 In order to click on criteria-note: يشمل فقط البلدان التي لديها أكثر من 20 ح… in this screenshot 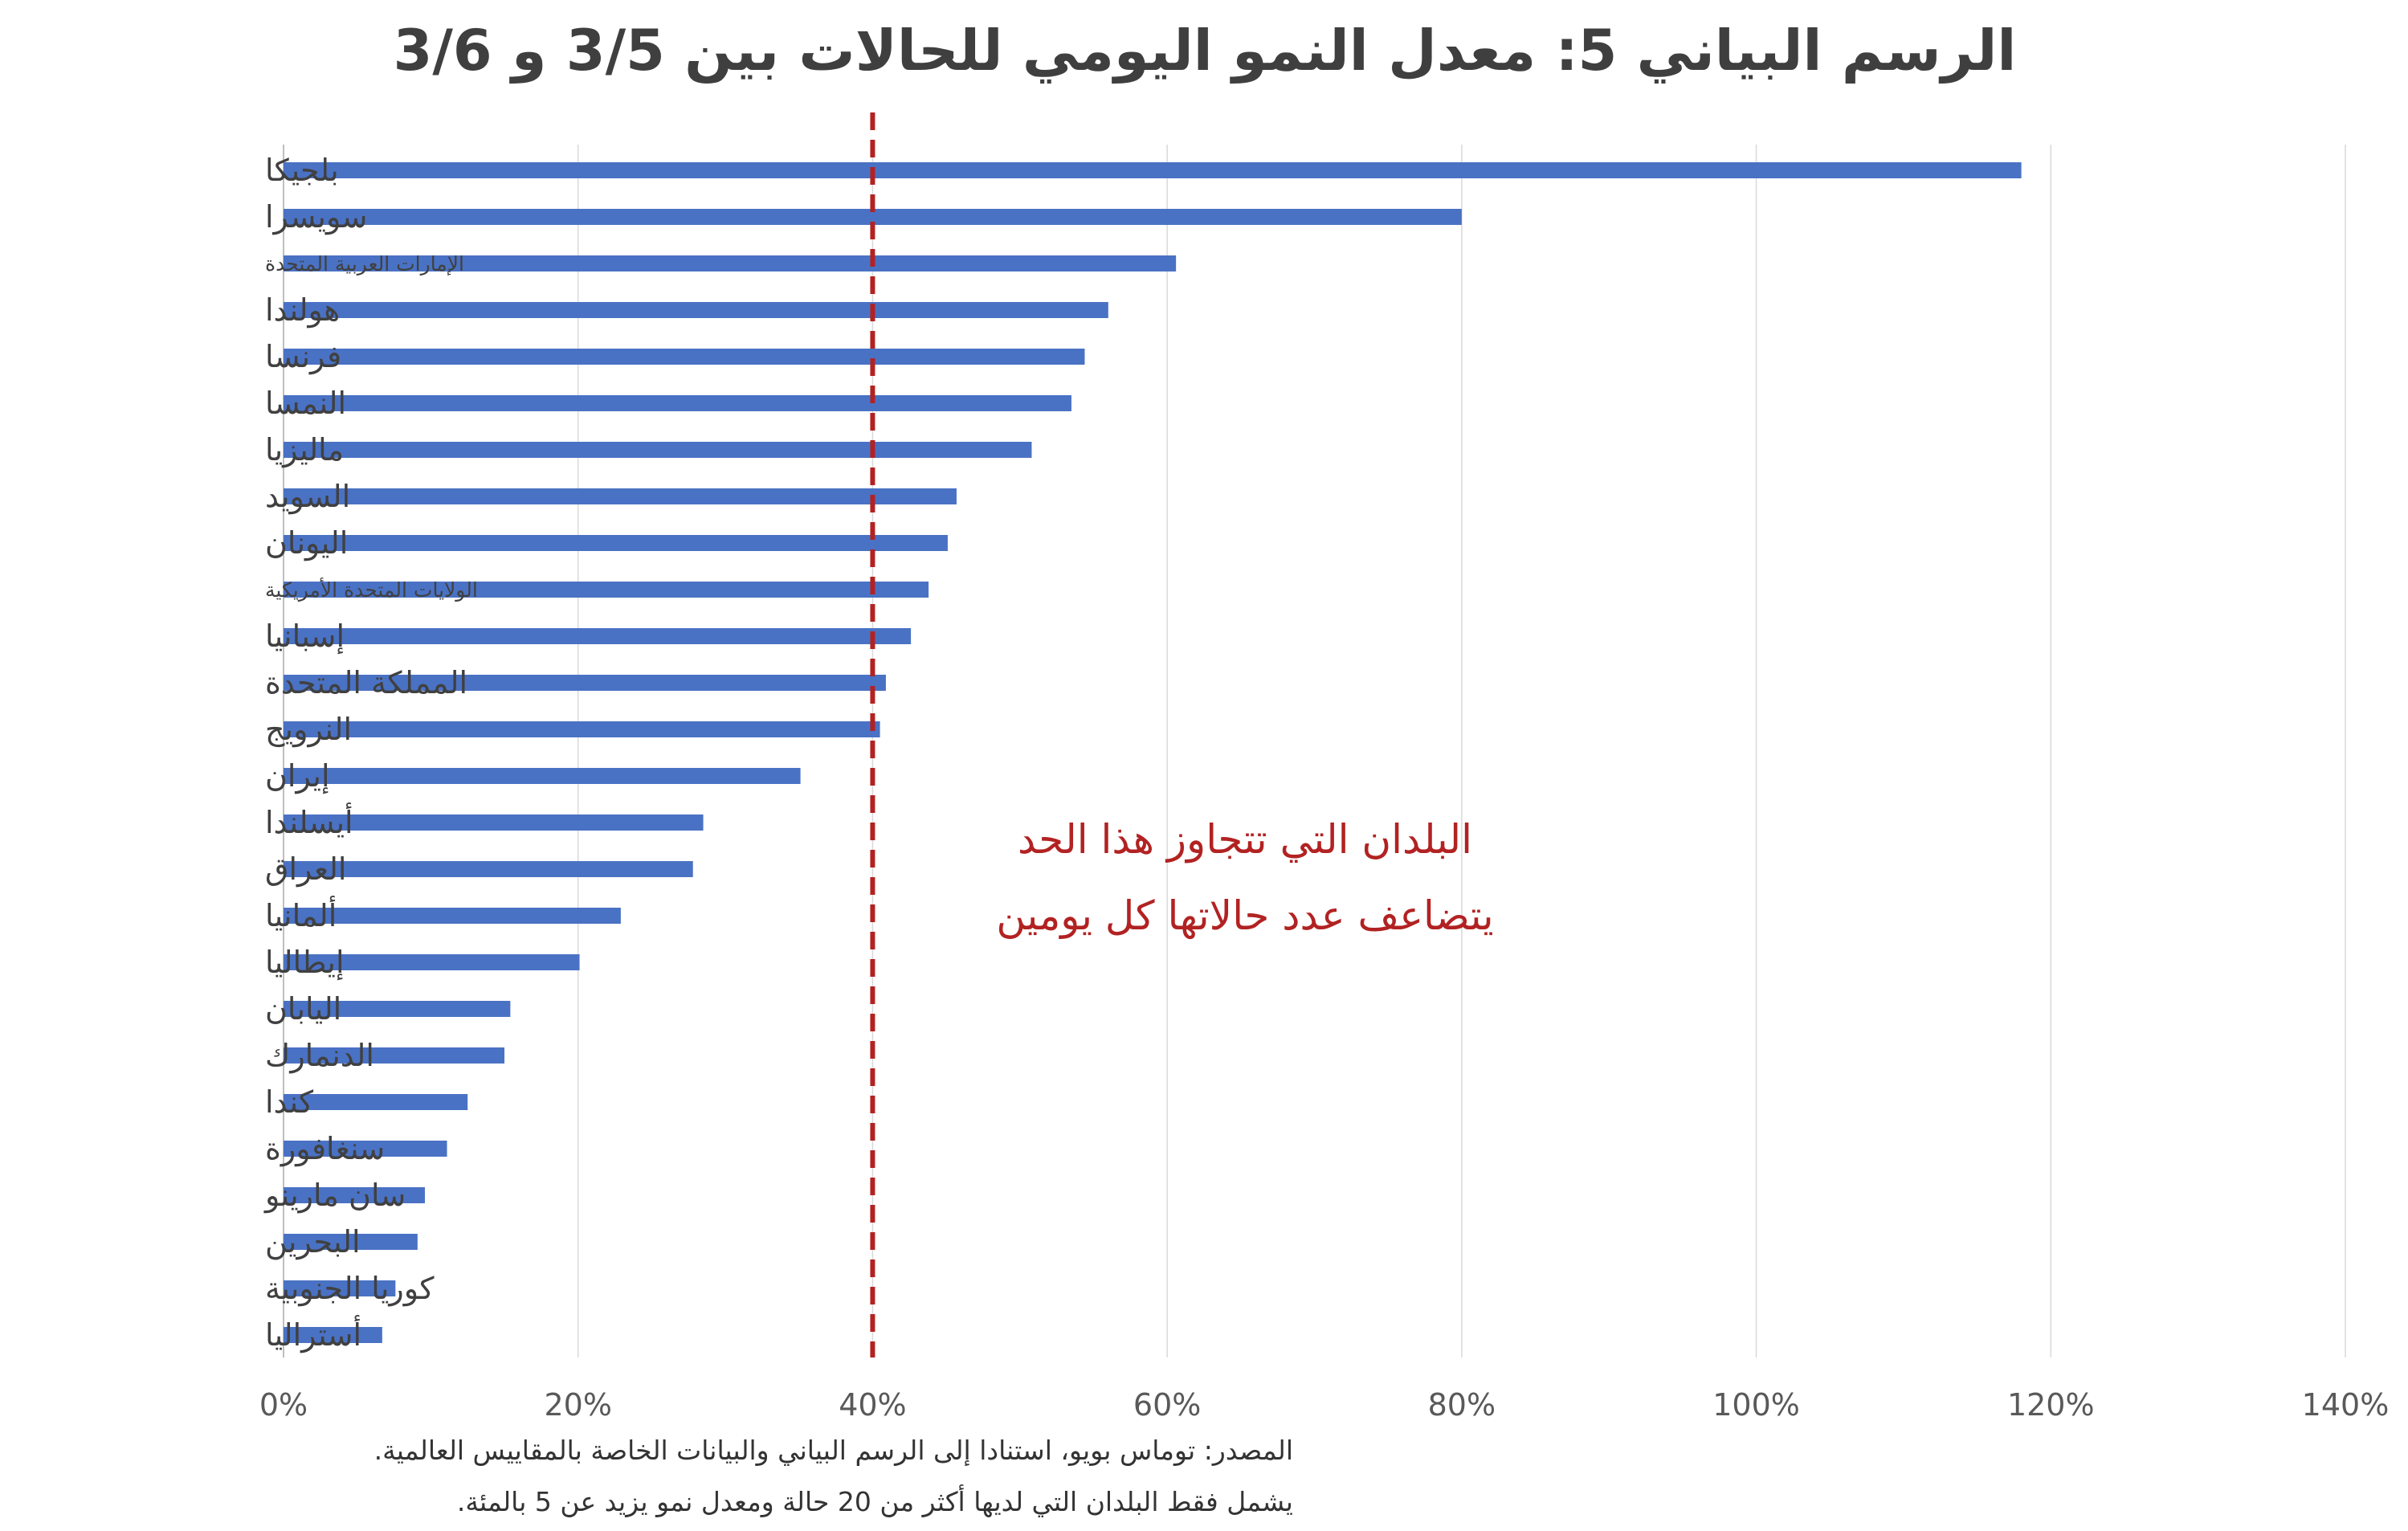, I will do `click(874, 1501)`.